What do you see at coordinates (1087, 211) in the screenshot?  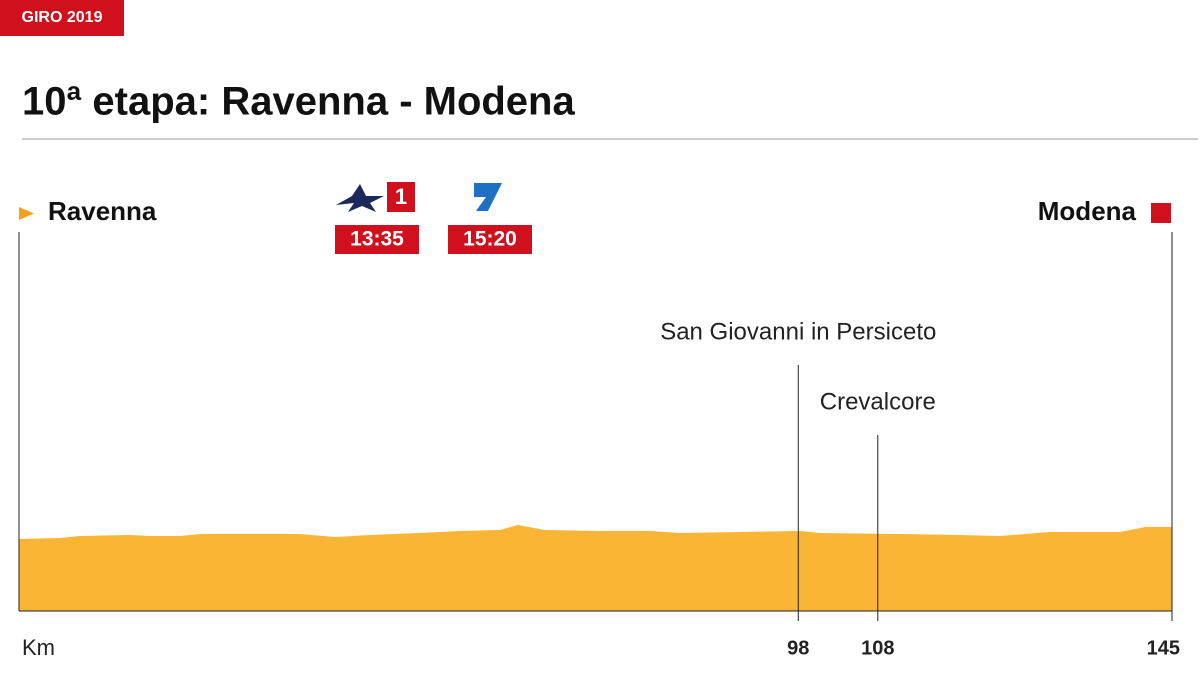 I see `finish-label: Modena` at bounding box center [1087, 211].